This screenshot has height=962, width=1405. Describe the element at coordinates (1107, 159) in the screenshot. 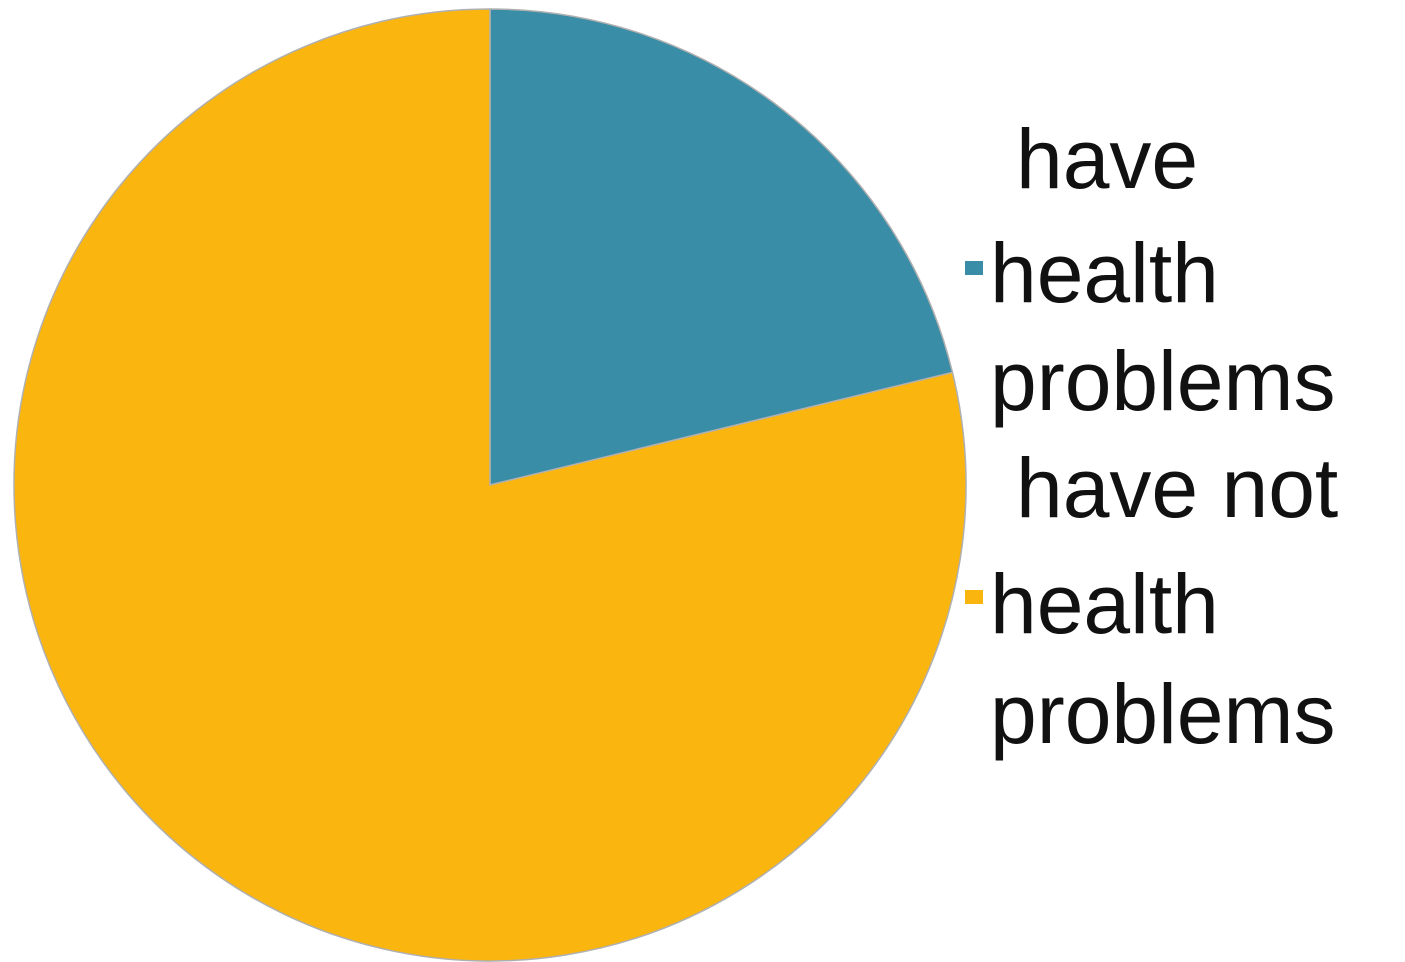

I see `legend-label-line: have` at that location.